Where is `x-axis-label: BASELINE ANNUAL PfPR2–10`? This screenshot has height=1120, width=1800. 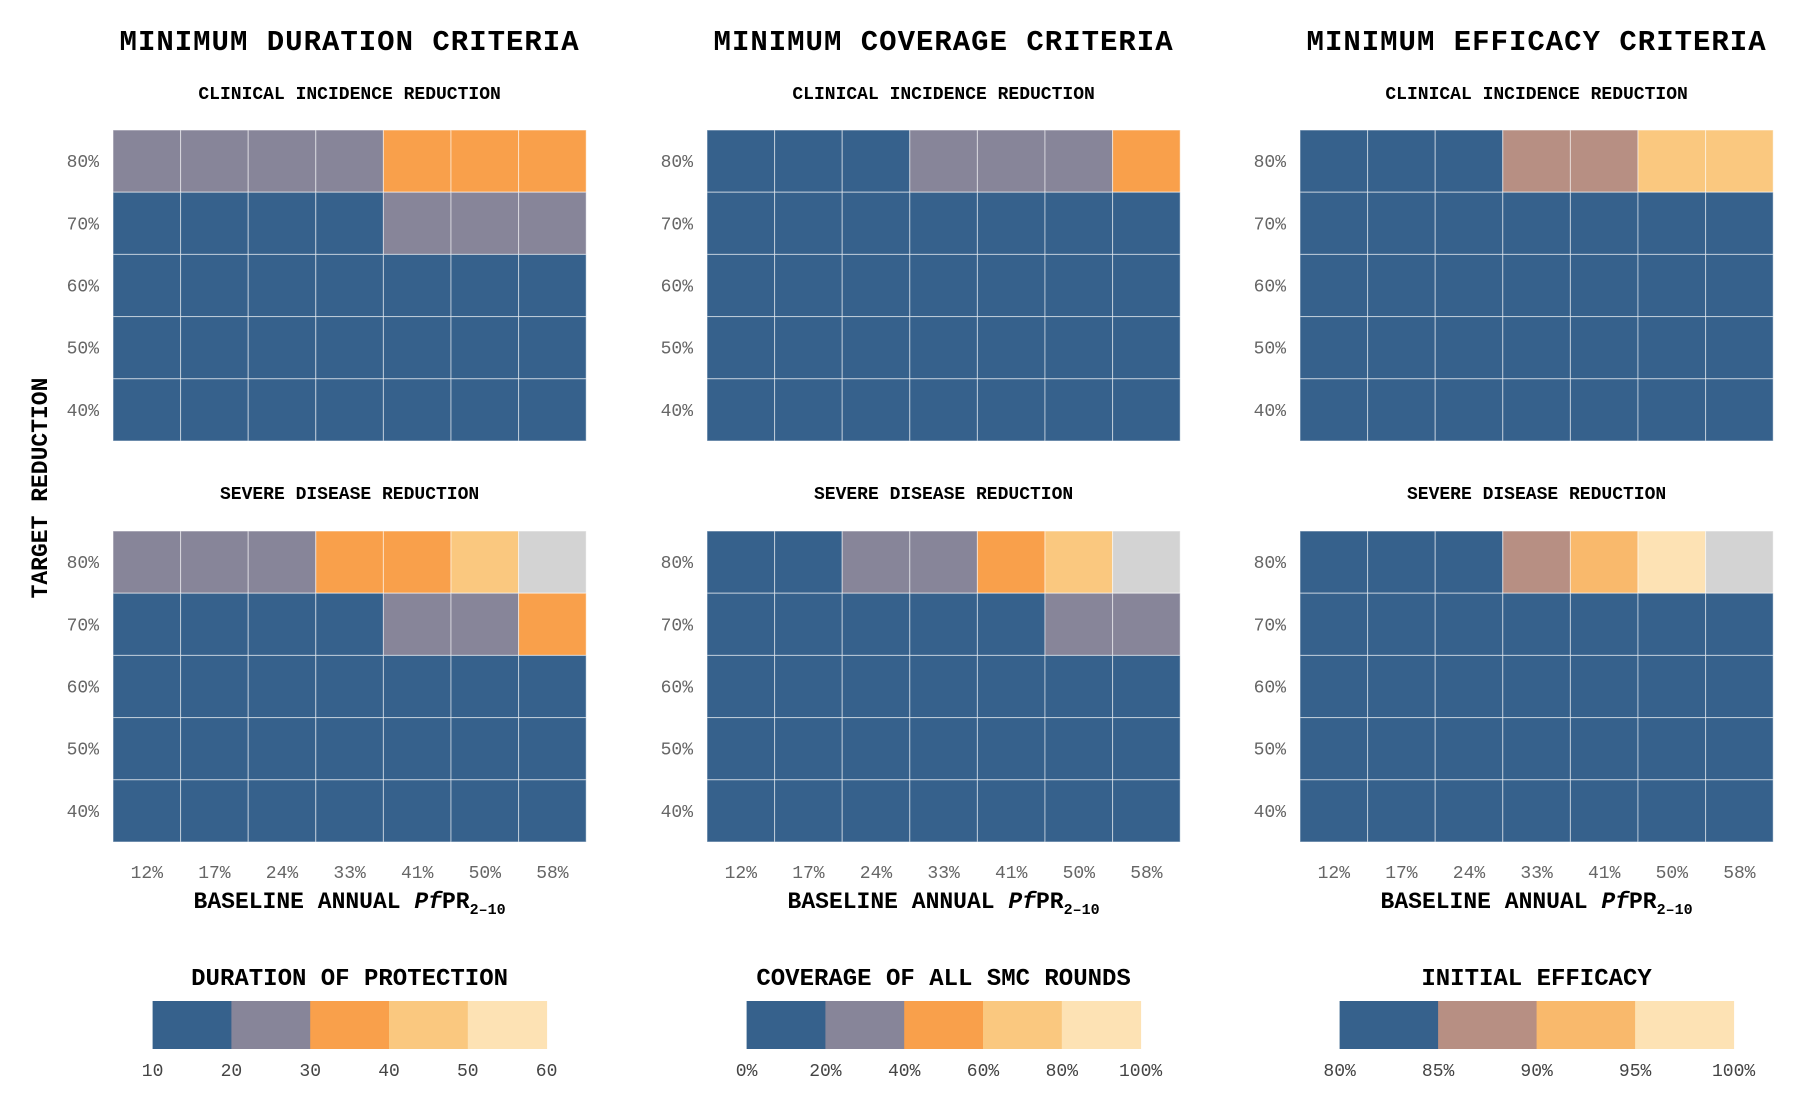 x-axis-label: BASELINE ANNUAL PfPR2–10 is located at coordinates (350, 904).